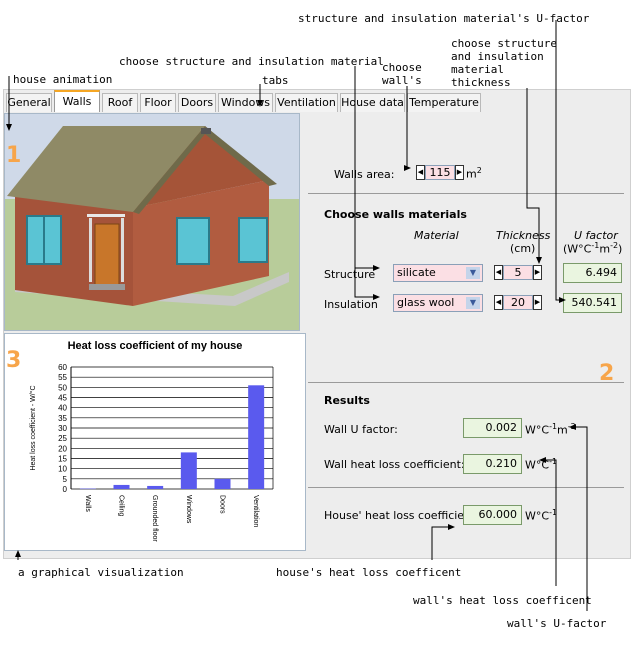 Image resolution: width=631 pixels, height=652 pixels. What do you see at coordinates (350, 274) in the screenshot?
I see `structure-label: Structure` at bounding box center [350, 274].